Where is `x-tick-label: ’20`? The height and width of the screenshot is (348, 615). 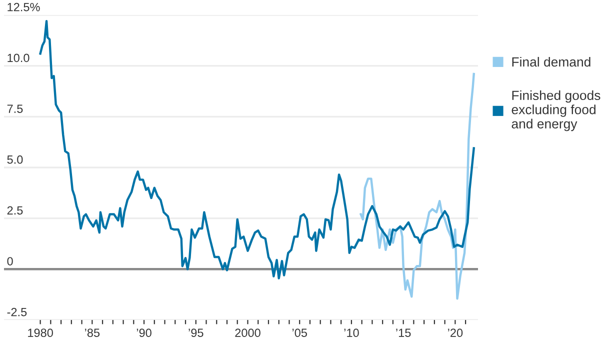 x-tick-label: ’20 is located at coordinates (455, 333).